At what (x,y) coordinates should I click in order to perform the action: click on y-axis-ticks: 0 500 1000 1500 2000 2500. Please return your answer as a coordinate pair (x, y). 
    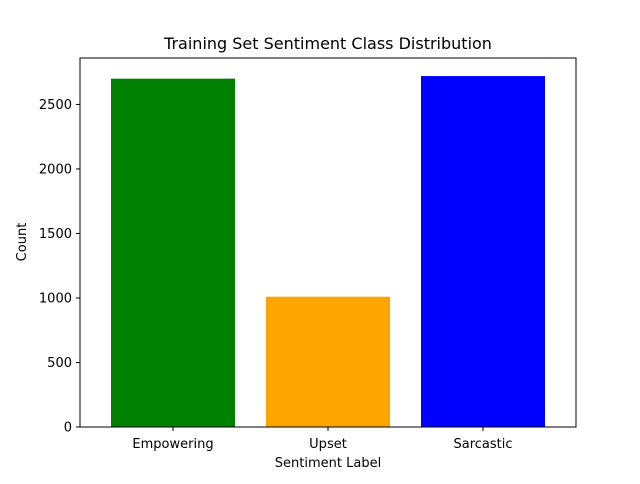
    Looking at the image, I should click on (59, 267).